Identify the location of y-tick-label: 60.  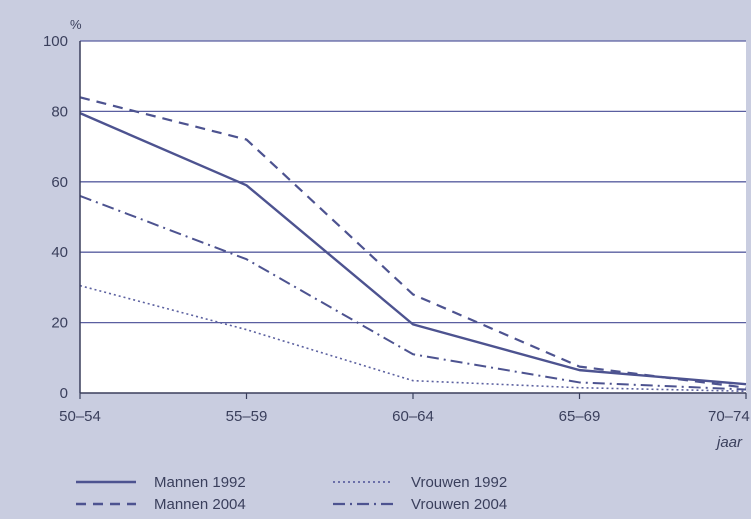
(59, 182).